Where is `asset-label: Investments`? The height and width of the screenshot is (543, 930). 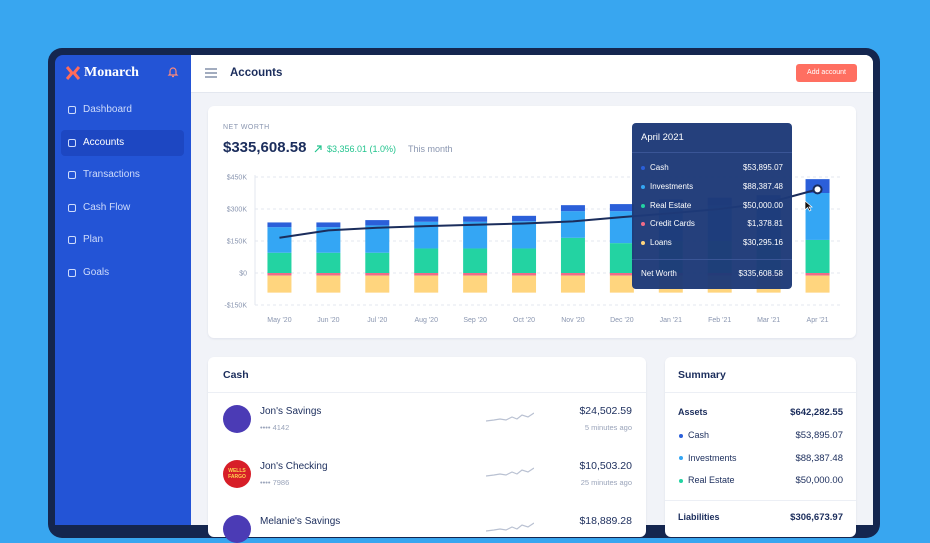 asset-label: Investments is located at coordinates (712, 457).